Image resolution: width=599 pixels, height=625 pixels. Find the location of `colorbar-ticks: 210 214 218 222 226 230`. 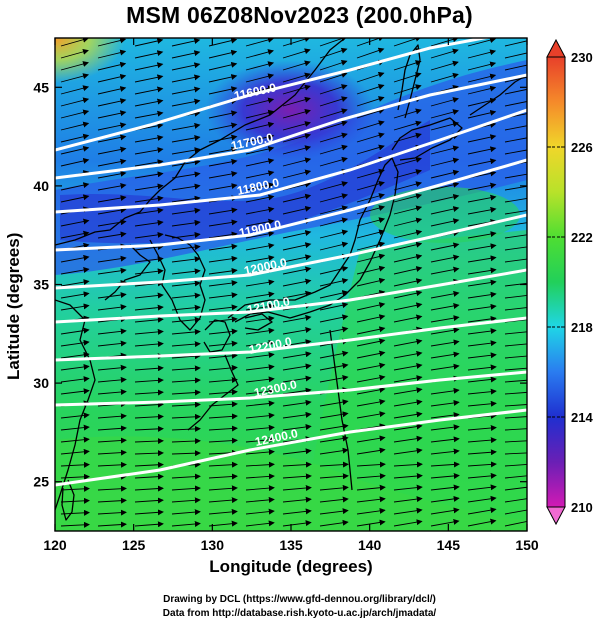

colorbar-ticks: 210 214 218 222 226 230 is located at coordinates (570, 282).